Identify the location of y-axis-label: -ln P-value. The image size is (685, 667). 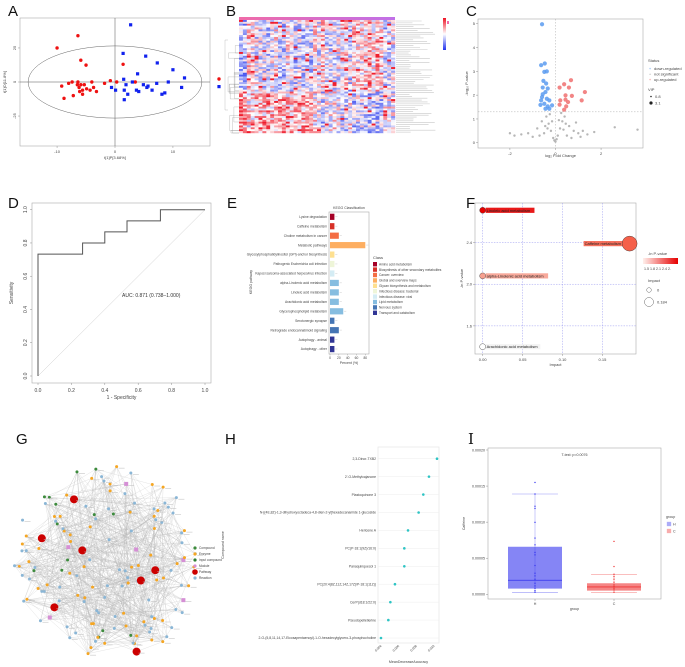
(461, 278).